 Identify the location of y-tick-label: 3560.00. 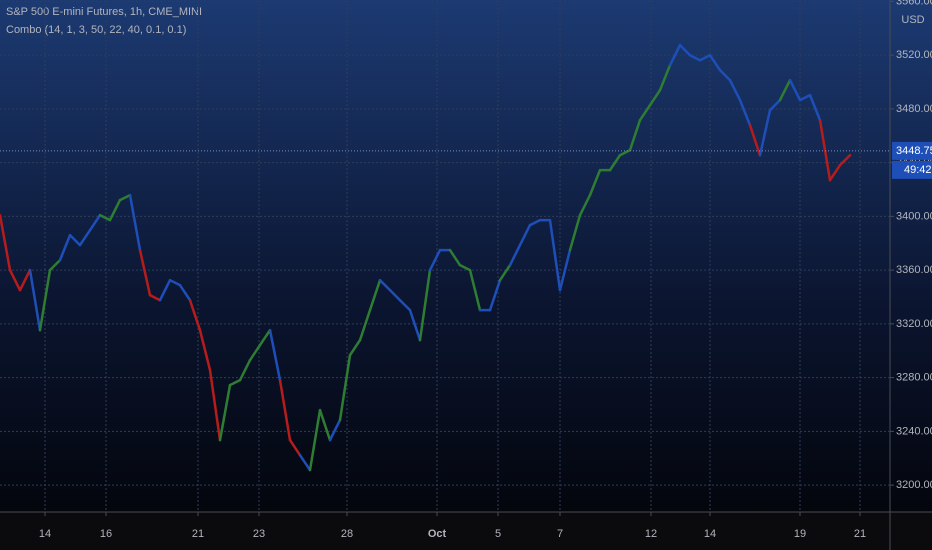
(914, 3).